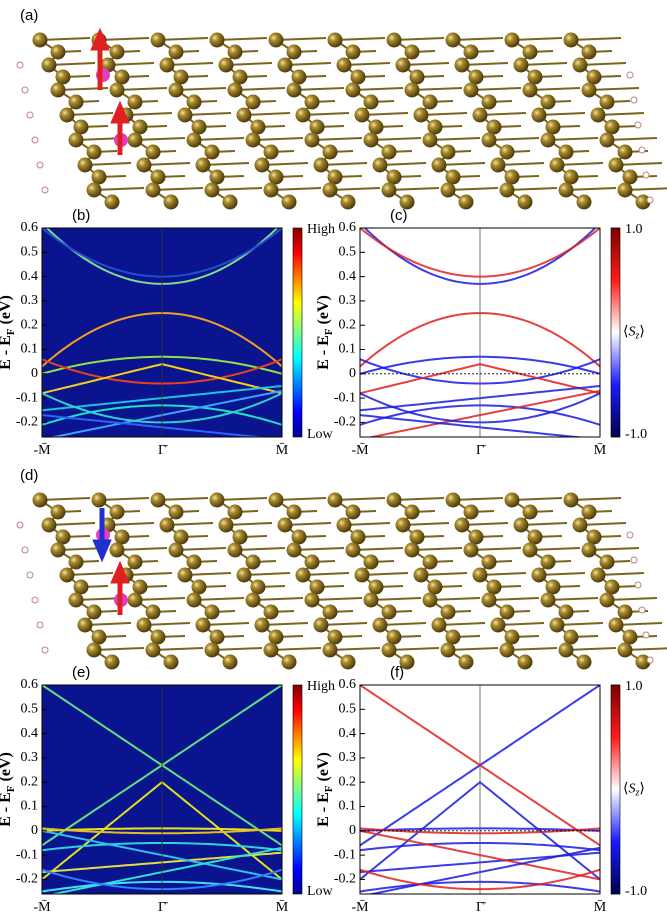 The height and width of the screenshot is (913, 667). What do you see at coordinates (120, 127) in the screenshot?
I see `spin-arrow` at bounding box center [120, 127].